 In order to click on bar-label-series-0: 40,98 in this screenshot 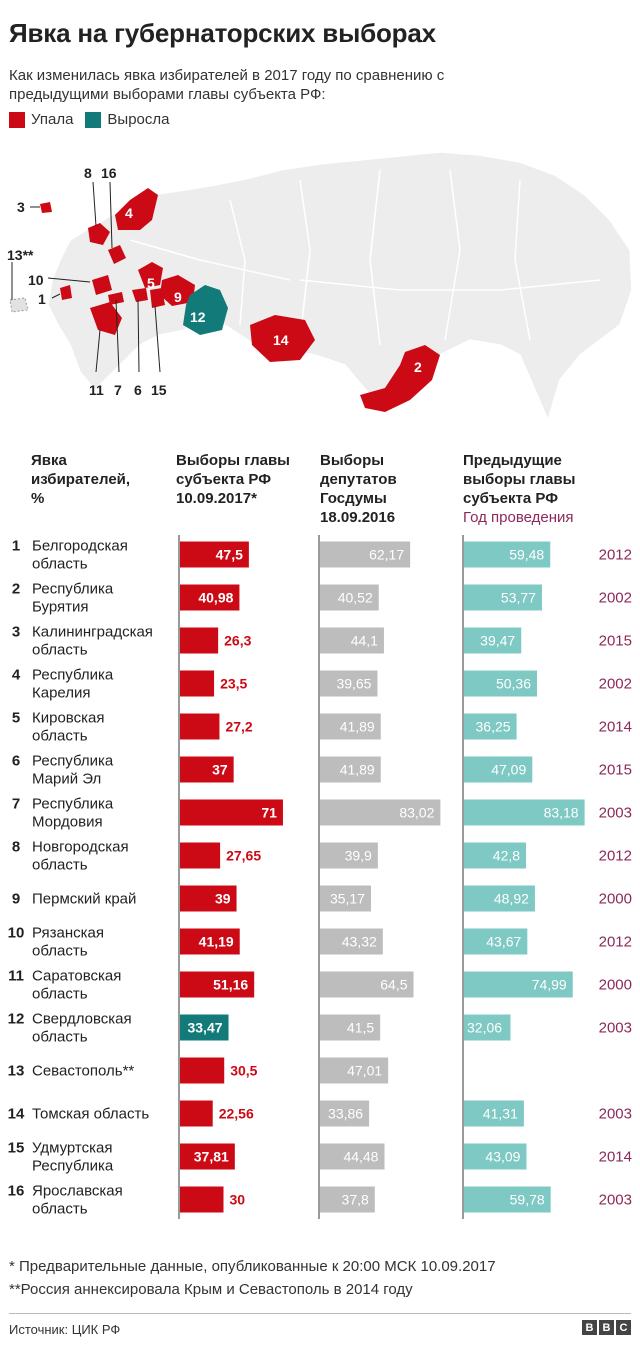, I will do `click(215, 598)`.